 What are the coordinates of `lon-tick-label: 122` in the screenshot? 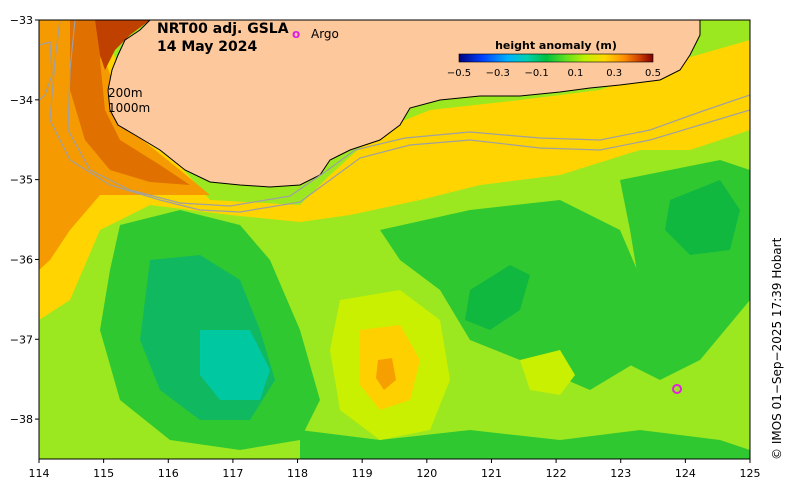 It's located at (556, 473).